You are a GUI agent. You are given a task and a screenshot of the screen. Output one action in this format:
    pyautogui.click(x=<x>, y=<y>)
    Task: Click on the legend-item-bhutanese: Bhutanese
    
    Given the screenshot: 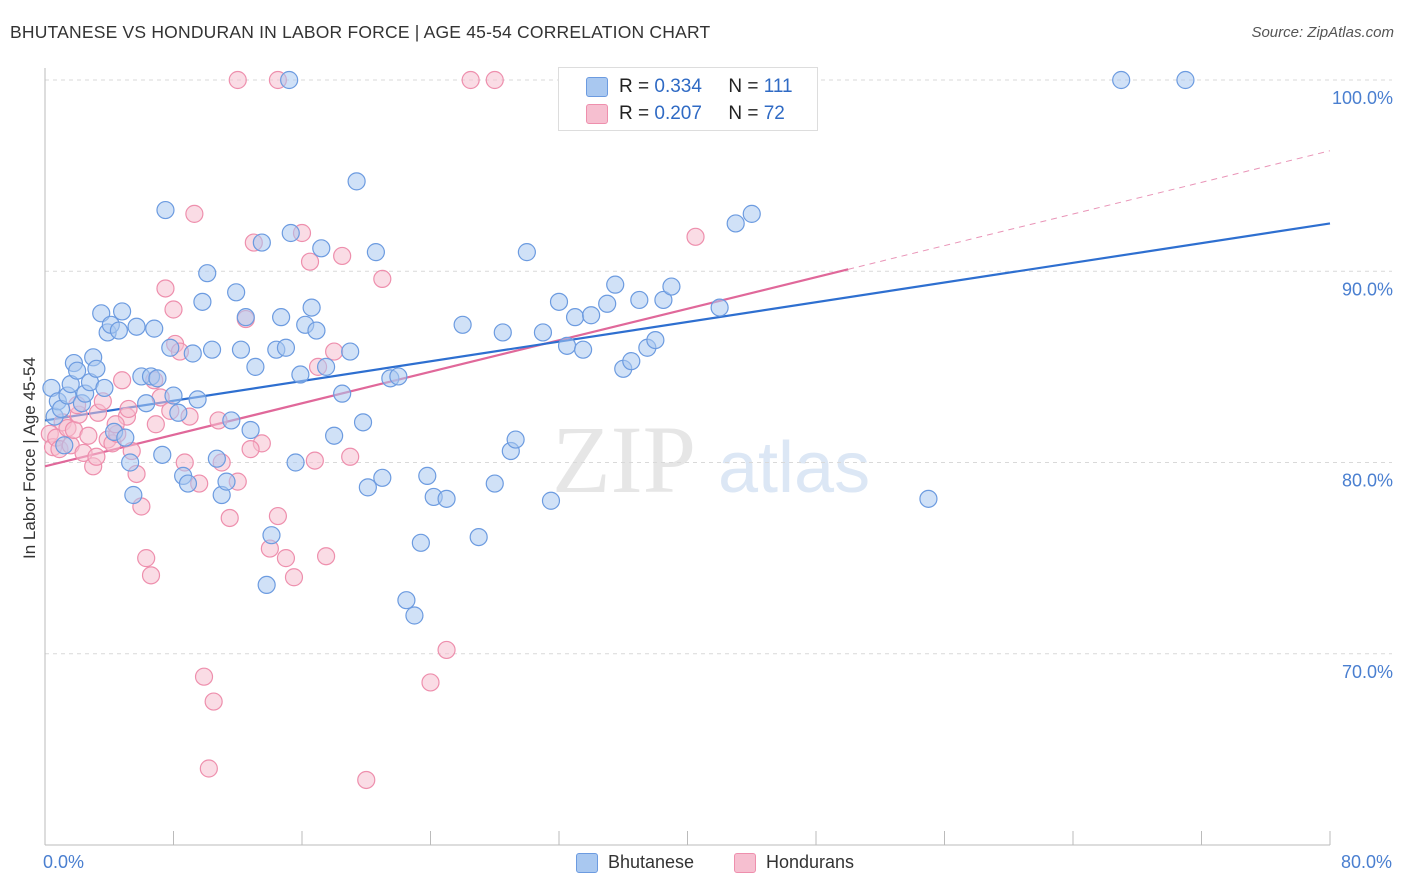 What is the action you would take?
    pyautogui.click(x=635, y=862)
    